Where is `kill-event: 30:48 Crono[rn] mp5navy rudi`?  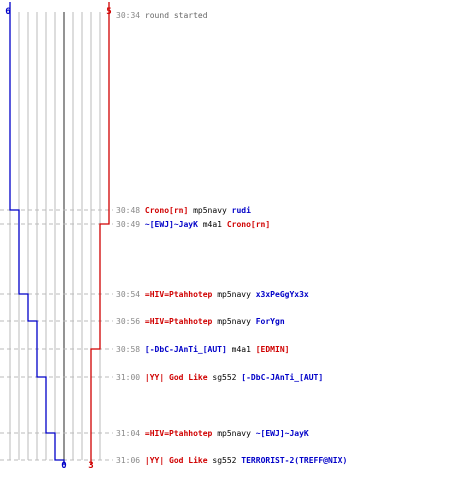
kill-event: 30:48 Crono[rn] mp5navy rudi is located at coordinates (183, 210).